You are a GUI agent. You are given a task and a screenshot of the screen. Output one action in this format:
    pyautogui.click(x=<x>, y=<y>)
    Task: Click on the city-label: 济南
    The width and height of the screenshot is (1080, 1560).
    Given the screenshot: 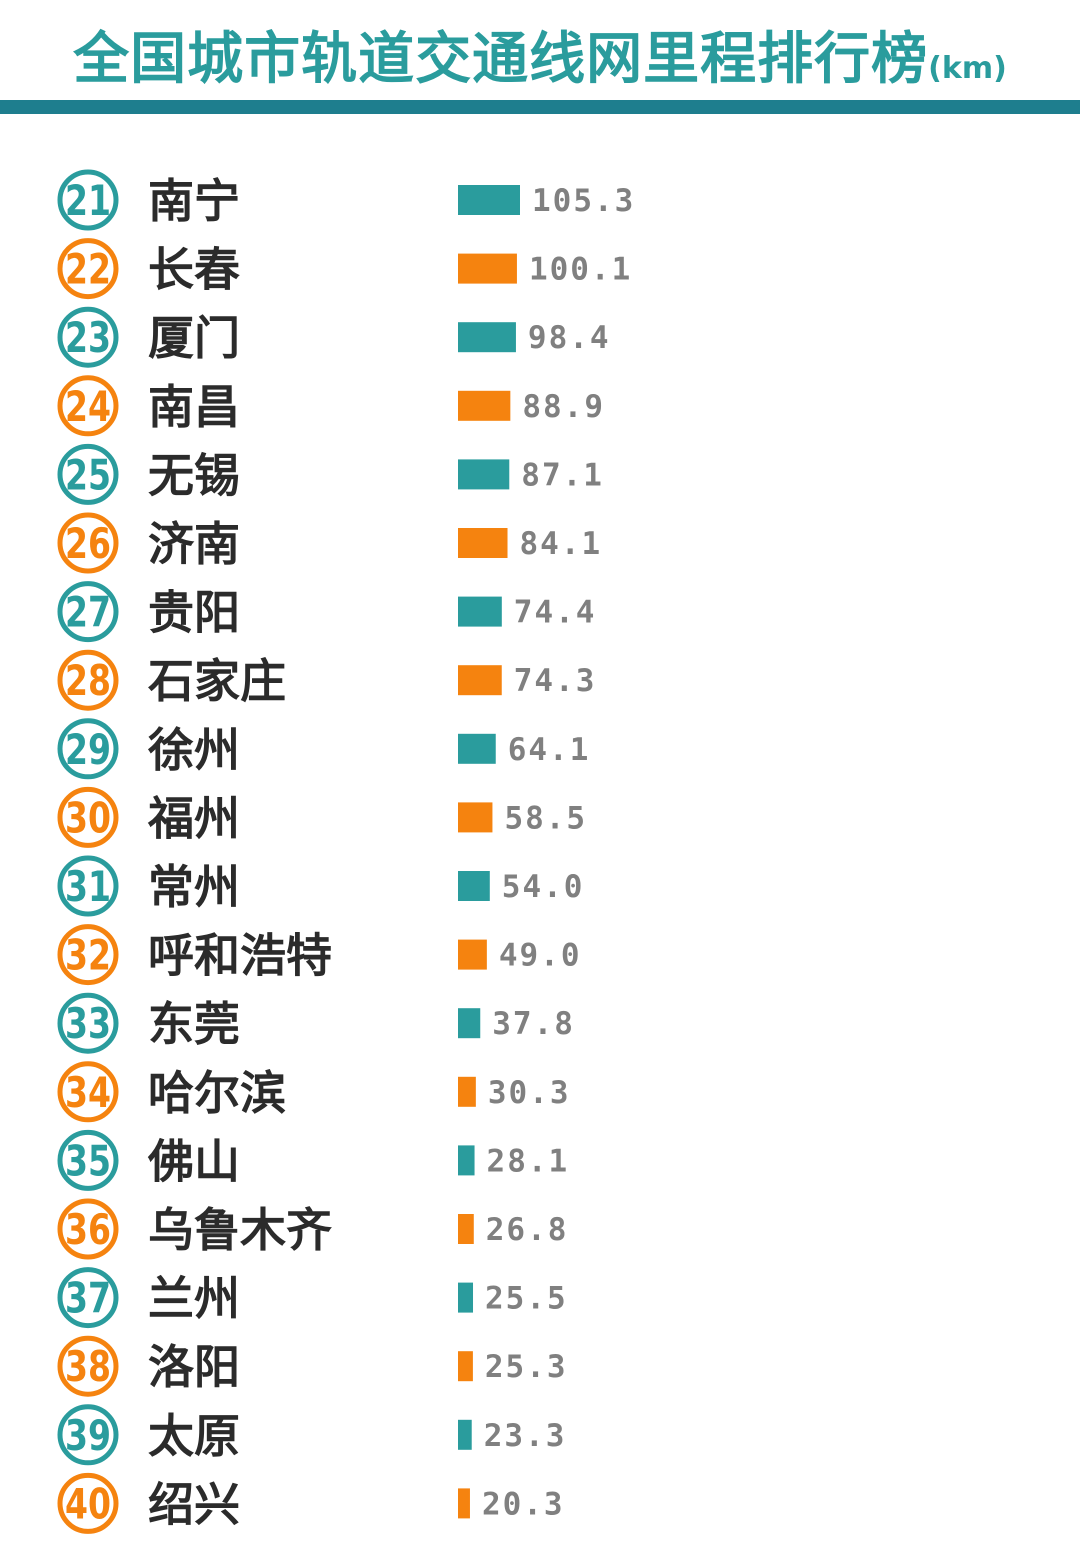 What is the action you would take?
    pyautogui.click(x=194, y=544)
    